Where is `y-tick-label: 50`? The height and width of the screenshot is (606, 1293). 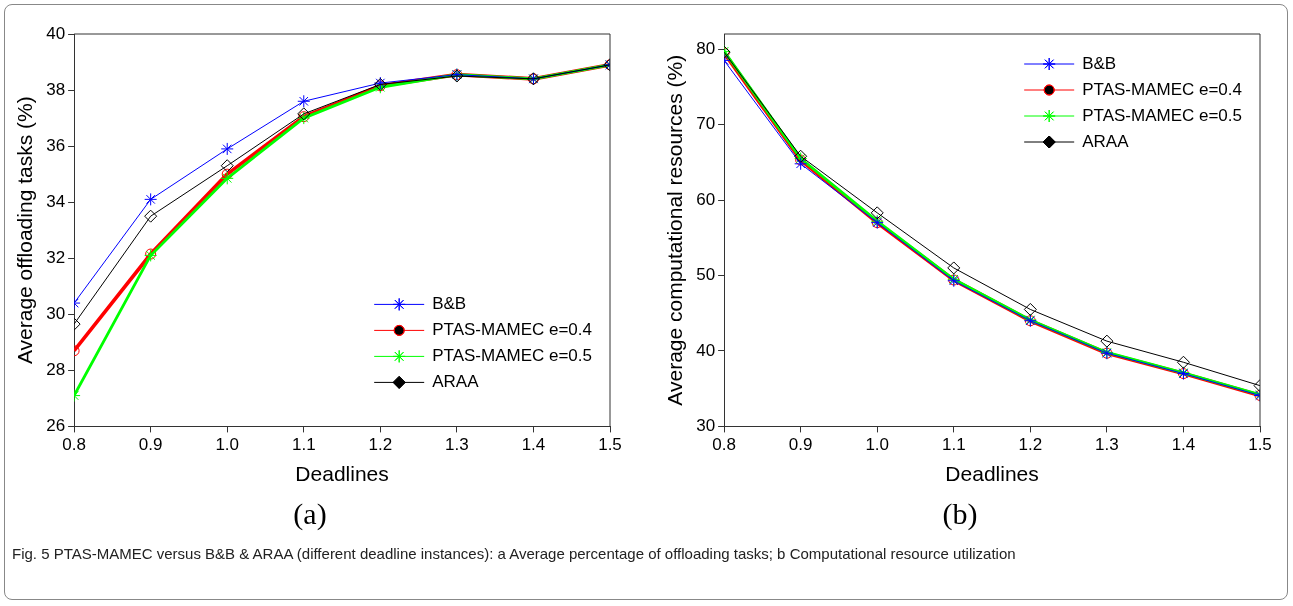 y-tick-label: 50 is located at coordinates (706, 275).